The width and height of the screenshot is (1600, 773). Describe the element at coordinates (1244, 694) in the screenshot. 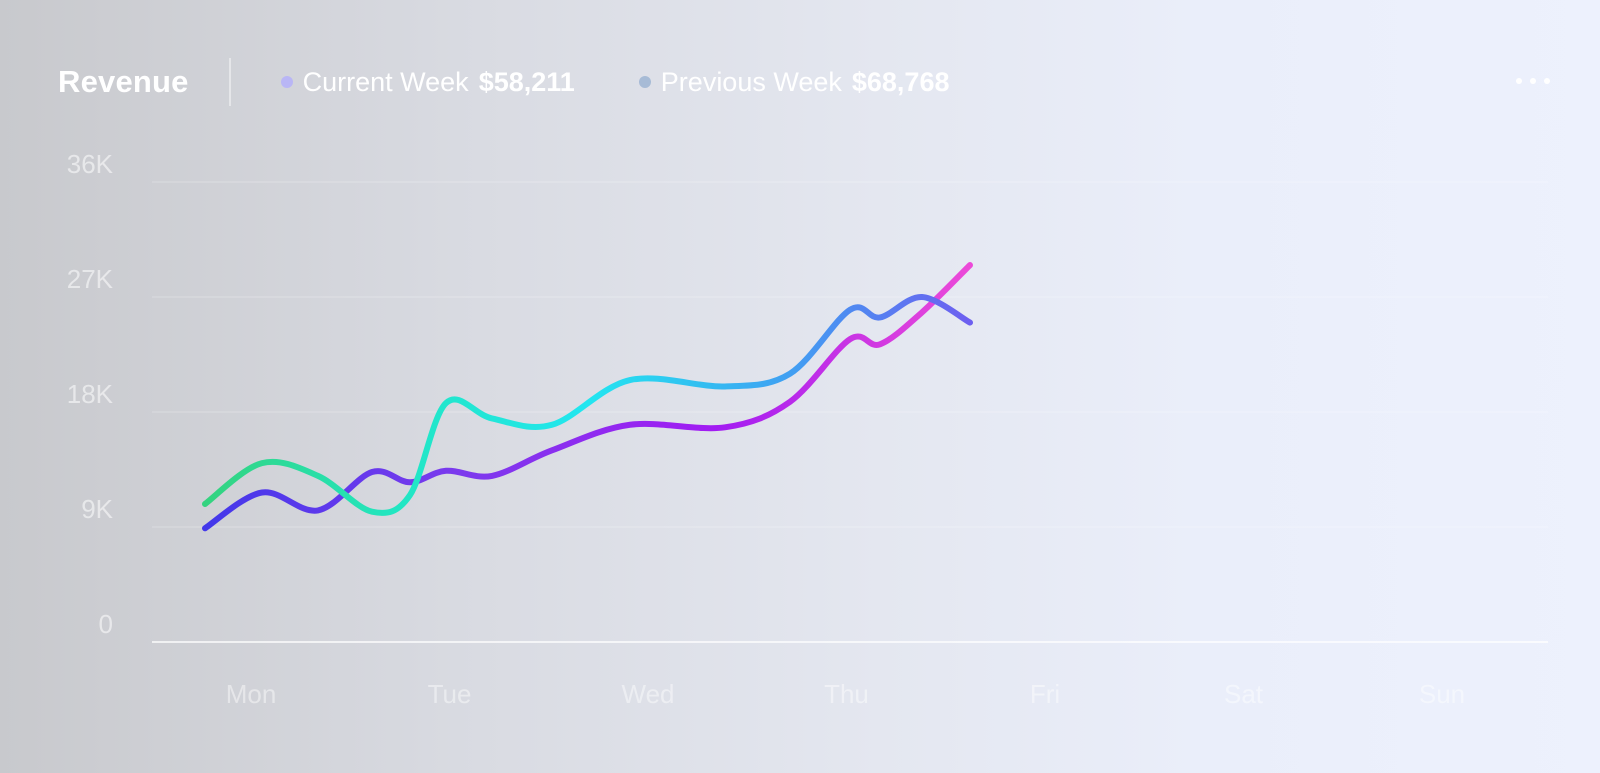

I see `x-tick-label: Sat` at that location.